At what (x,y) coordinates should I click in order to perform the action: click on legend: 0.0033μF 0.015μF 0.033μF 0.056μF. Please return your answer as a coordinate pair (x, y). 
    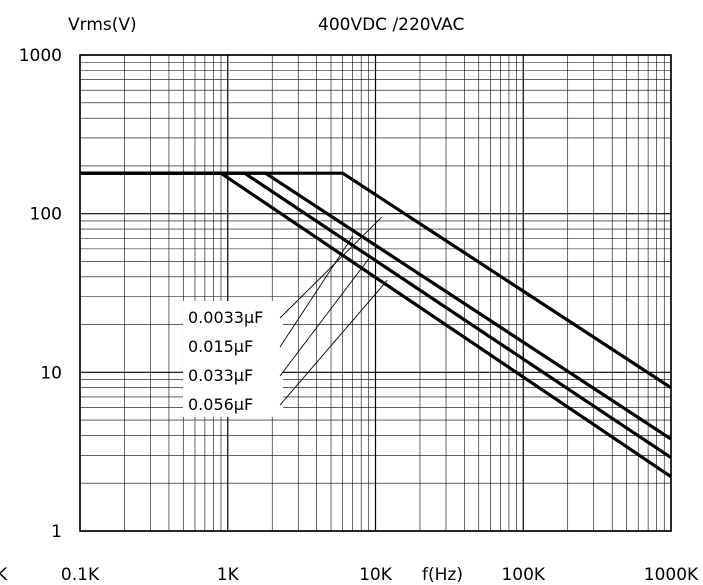
    Looking at the image, I should click on (285, 316).